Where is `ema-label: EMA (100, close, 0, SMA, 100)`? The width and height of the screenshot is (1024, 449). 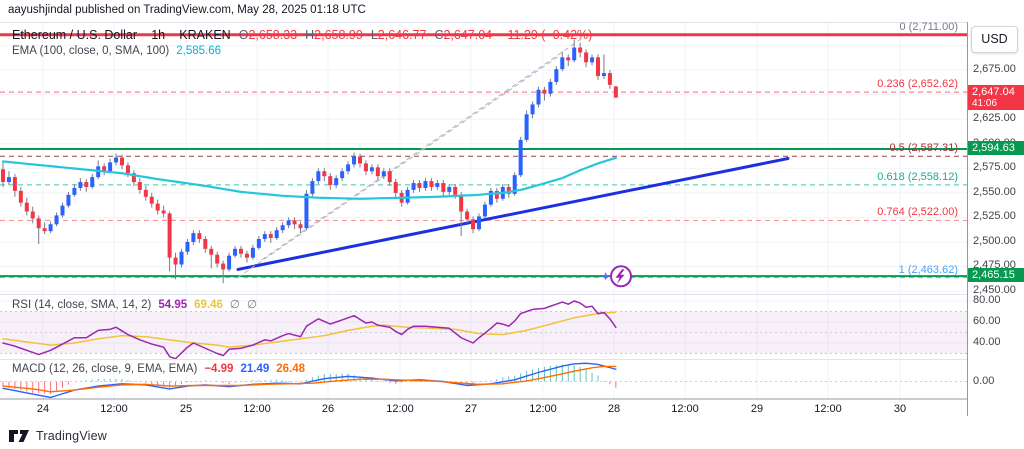 ema-label: EMA (100, close, 0, SMA, 100) is located at coordinates (91, 51).